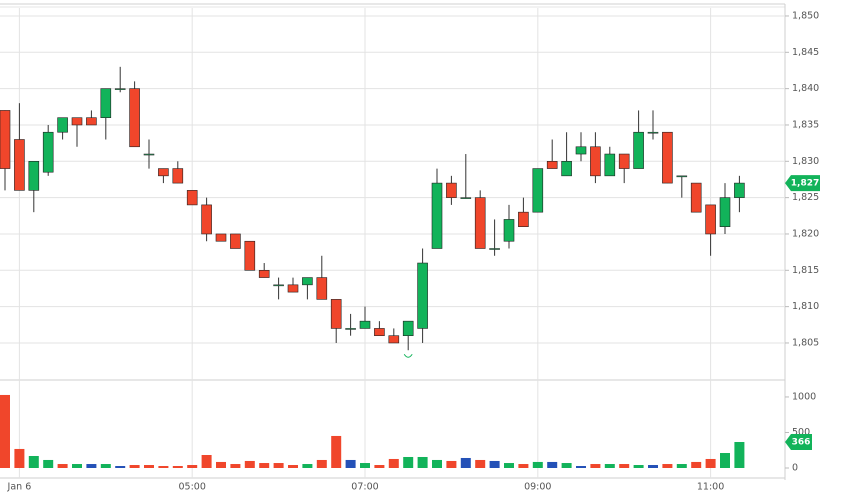 The width and height of the screenshot is (851, 500). I want to click on y-tick-label: 1,805, so click(805, 342).